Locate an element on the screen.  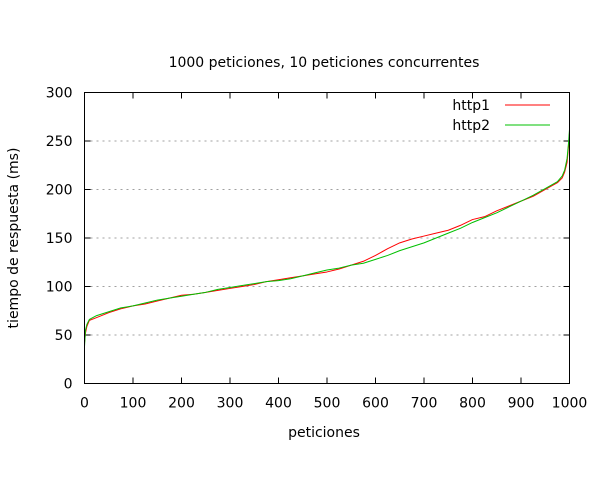
x-tick-label: 900 is located at coordinates (521, 404).